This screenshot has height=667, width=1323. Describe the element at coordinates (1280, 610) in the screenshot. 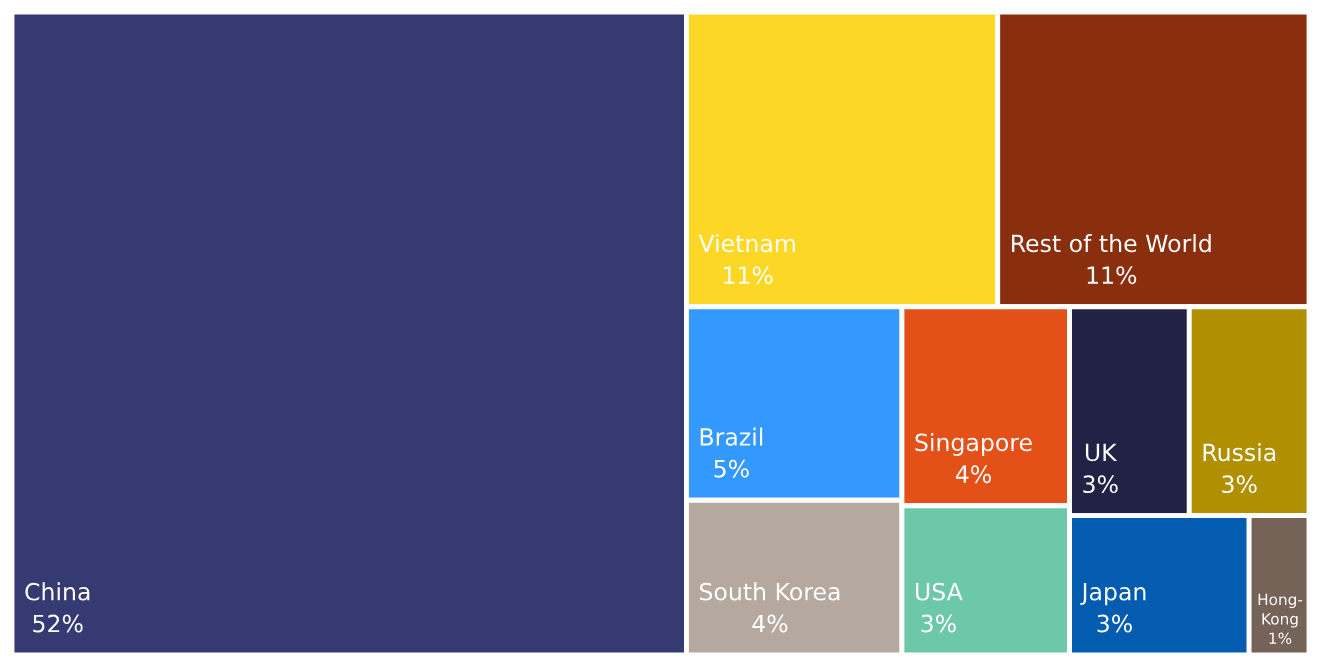

I see `category-label: Hong-Kong` at that location.